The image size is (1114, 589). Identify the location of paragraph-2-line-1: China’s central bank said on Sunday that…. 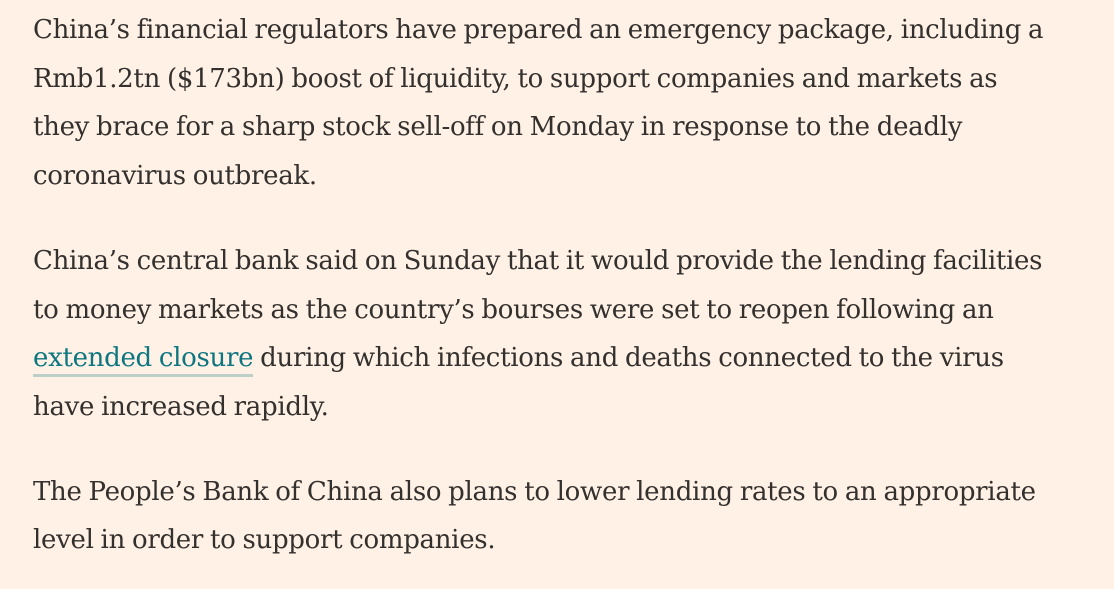
(538, 260).